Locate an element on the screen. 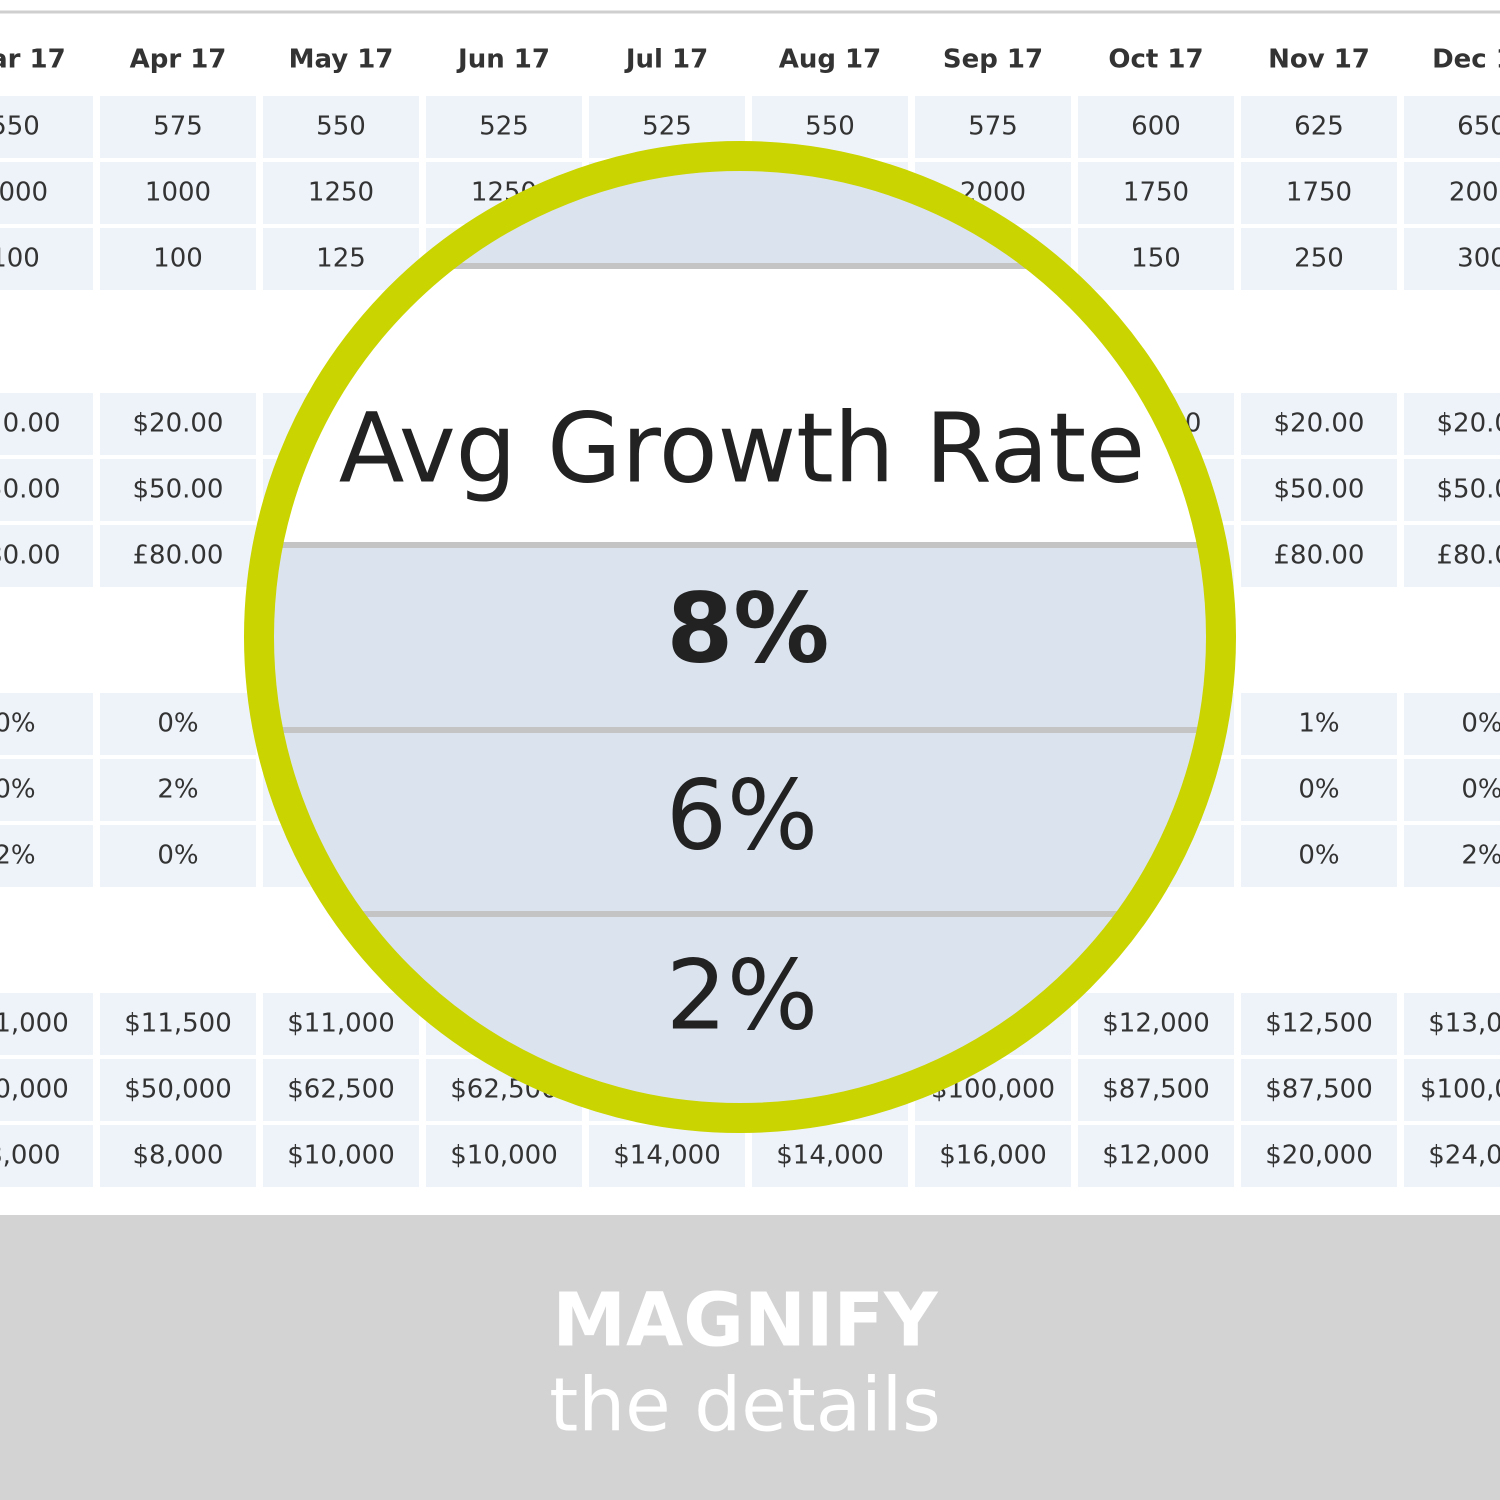  column-header: Jun 17 is located at coordinates (503, 60).